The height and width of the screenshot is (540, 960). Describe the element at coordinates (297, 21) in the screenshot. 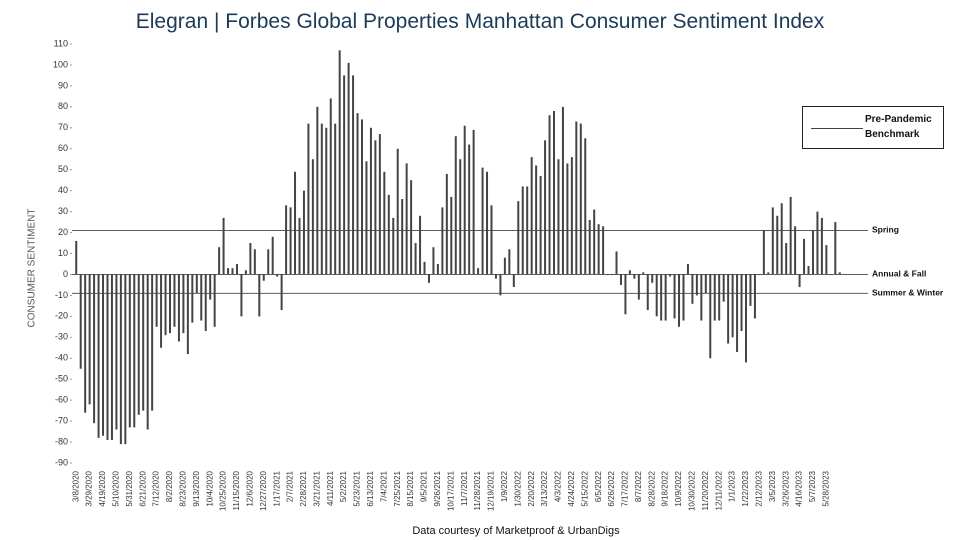

I see `title-brand: Elegran | Forbes Global Properties` at that location.